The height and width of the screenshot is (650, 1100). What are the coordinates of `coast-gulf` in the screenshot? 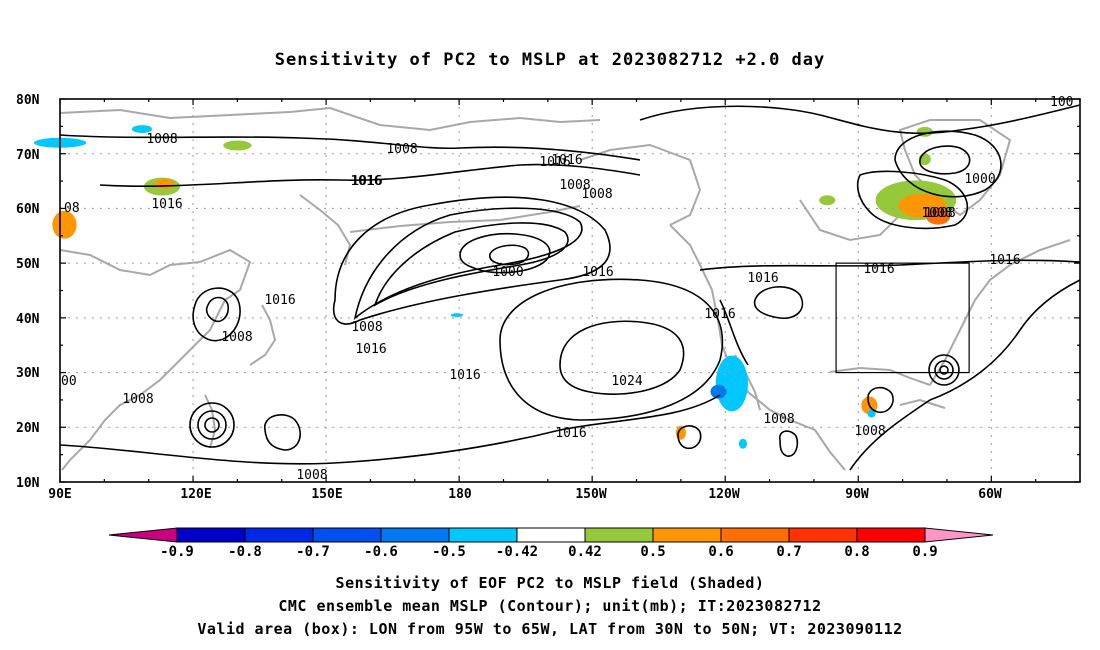 It's located at (880, 376).